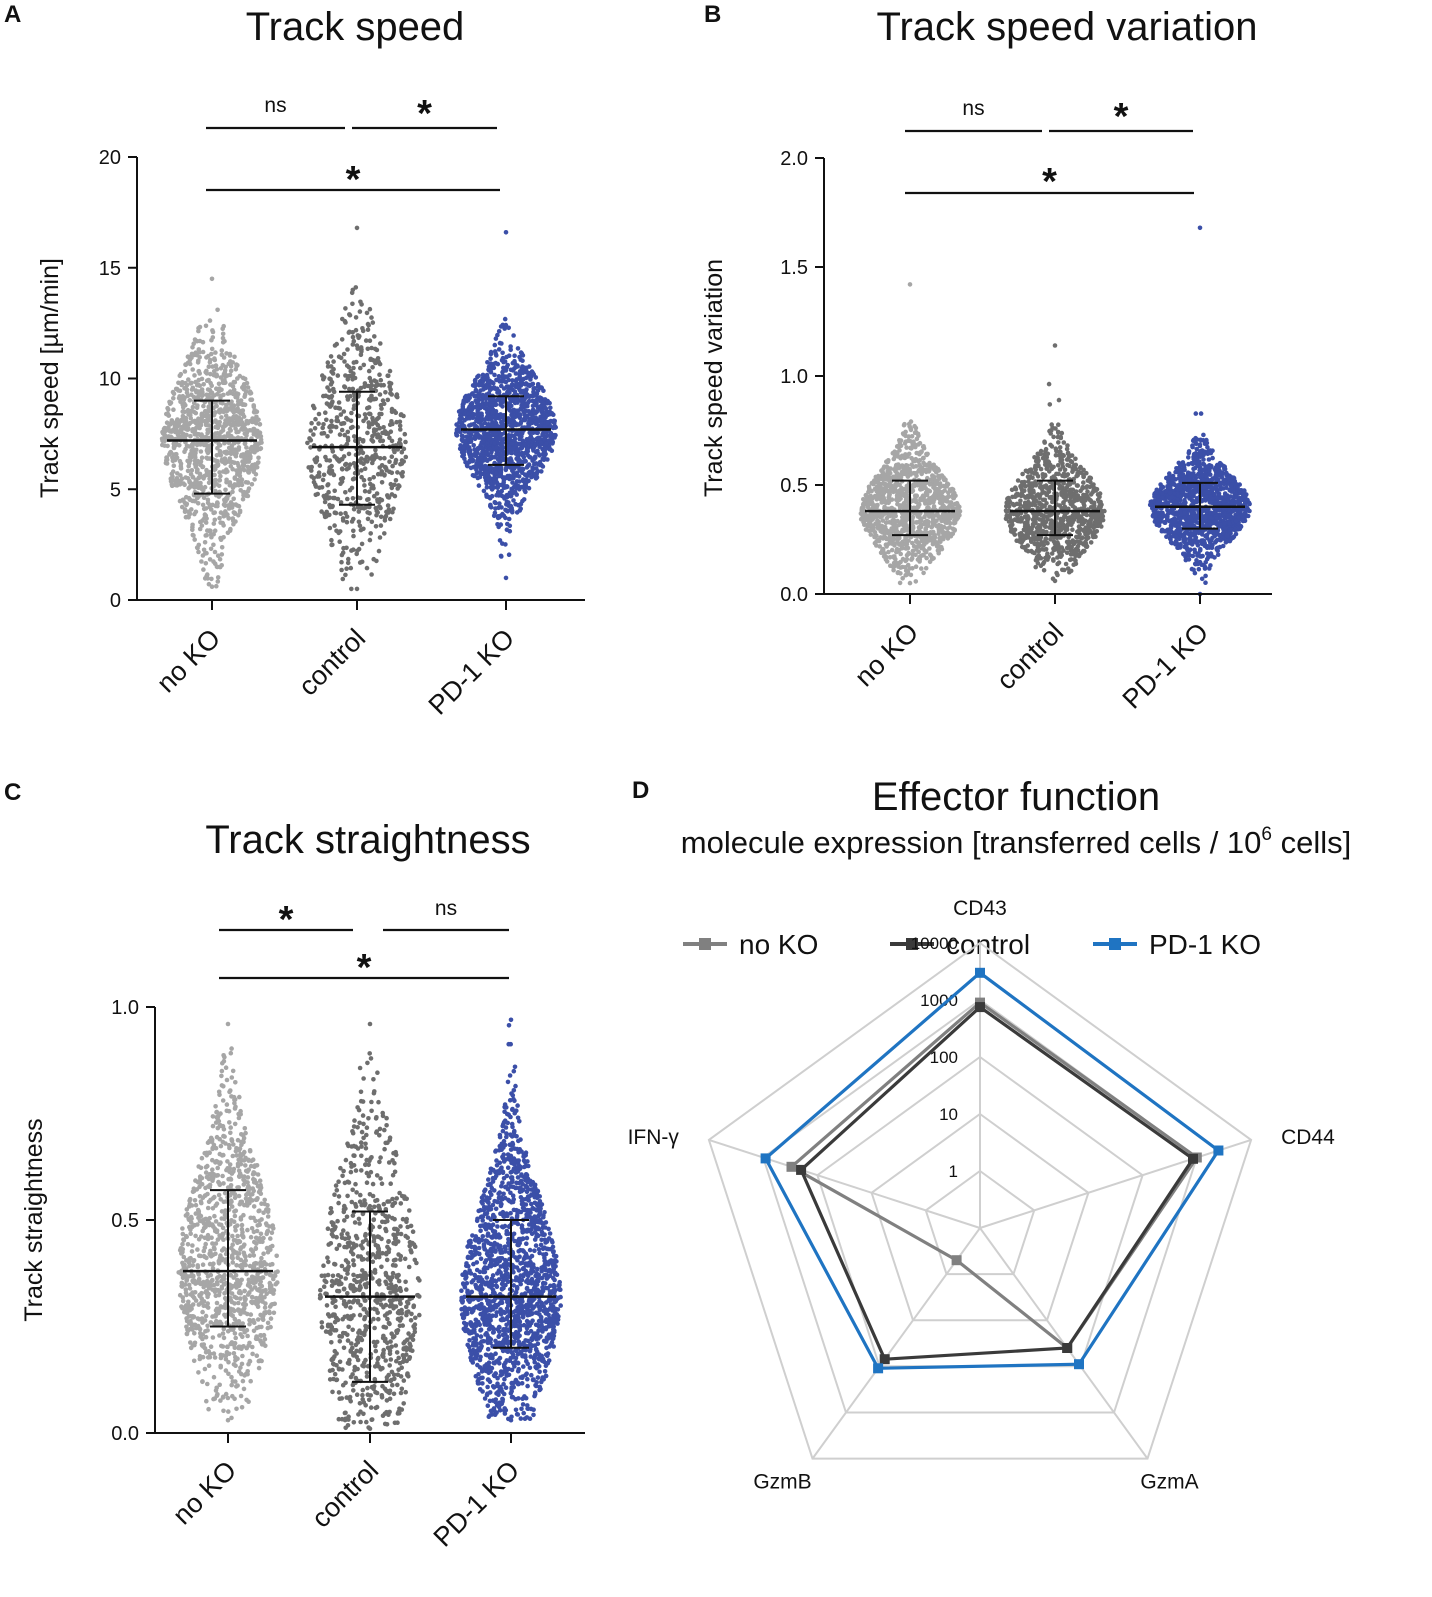 This screenshot has height=1597, width=1432. I want to click on y-tick-label: 10, so click(110, 380).